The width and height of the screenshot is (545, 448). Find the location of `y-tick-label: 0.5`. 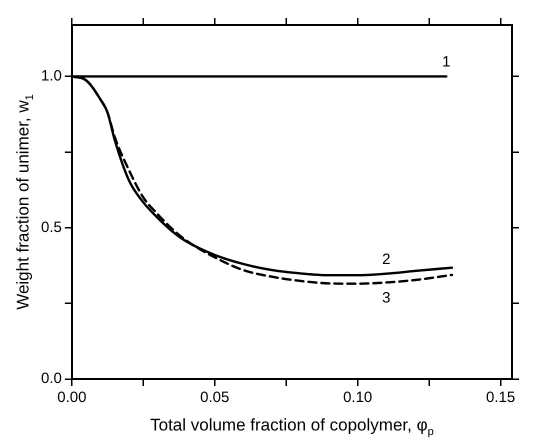

y-tick-label: 0.5 is located at coordinates (51, 227).